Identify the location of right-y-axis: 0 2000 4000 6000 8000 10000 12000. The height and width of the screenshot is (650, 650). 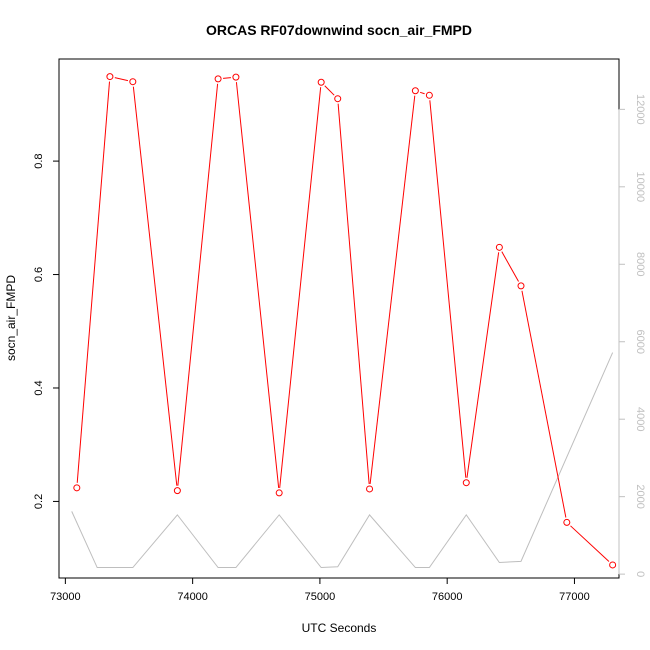
(632, 335).